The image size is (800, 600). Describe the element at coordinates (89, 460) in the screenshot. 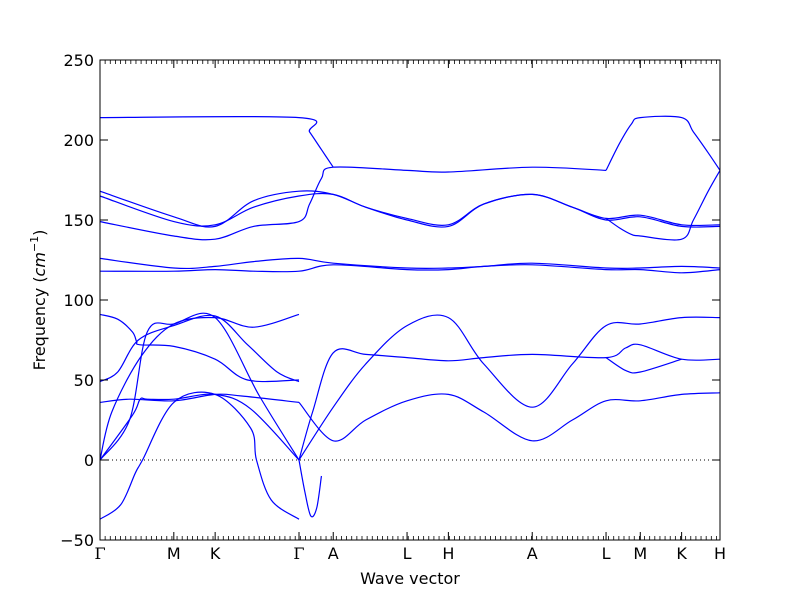

I see `y-tick-label: 0` at that location.